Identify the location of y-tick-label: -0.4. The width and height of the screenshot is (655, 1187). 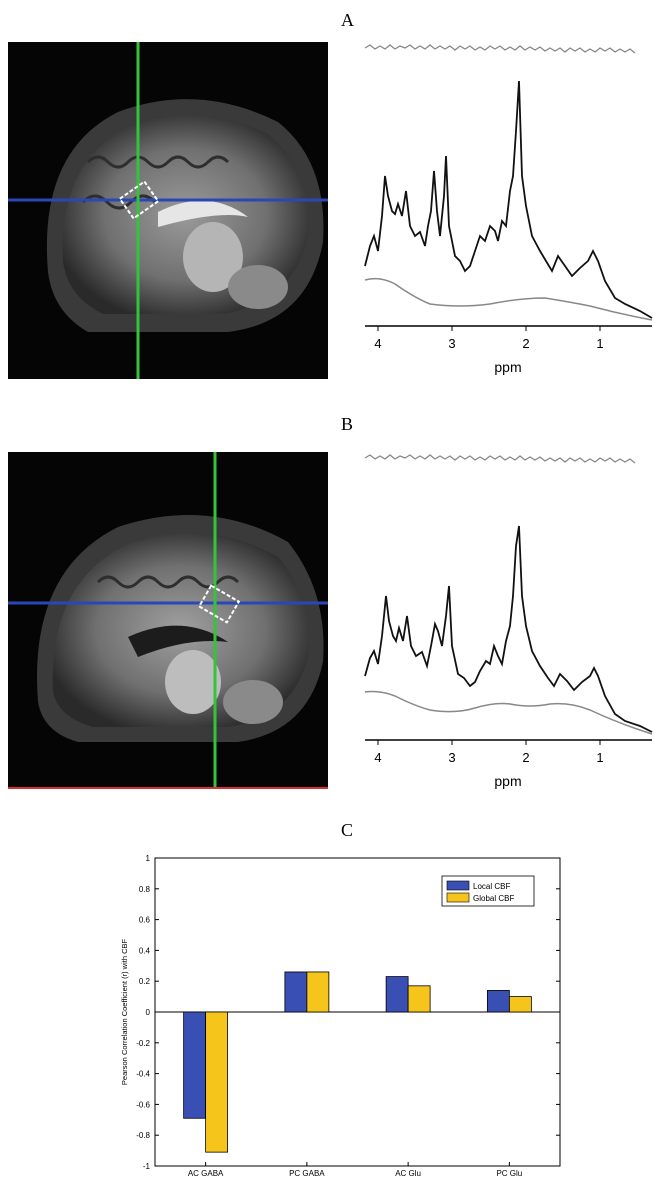
(143, 1074).